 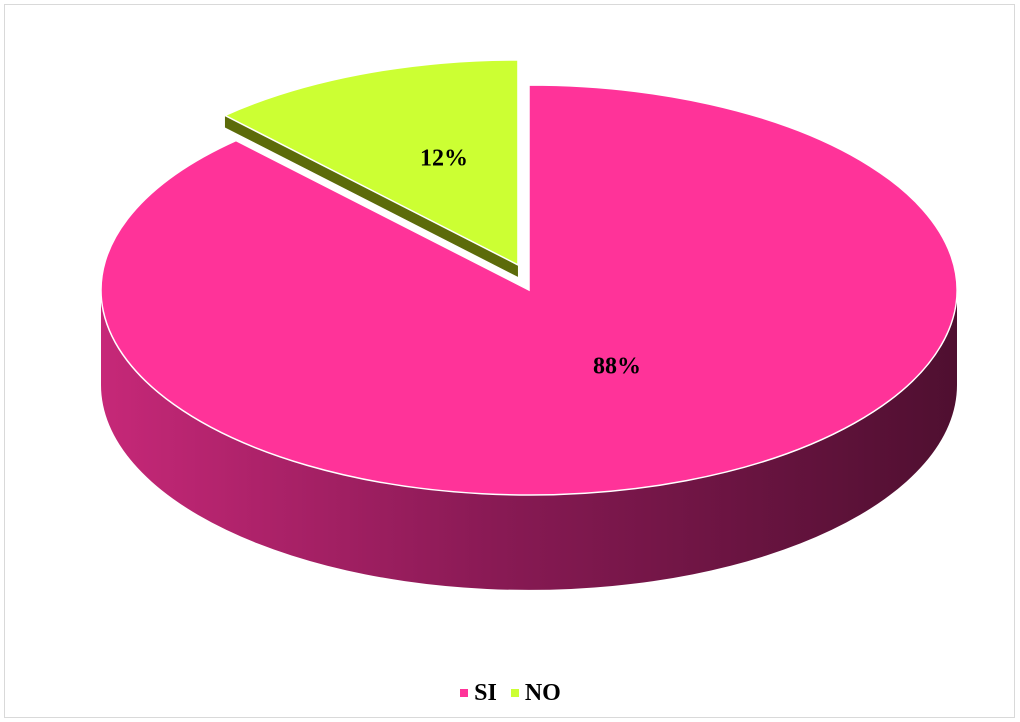 I want to click on pie-slice-no, so click(x=371, y=163).